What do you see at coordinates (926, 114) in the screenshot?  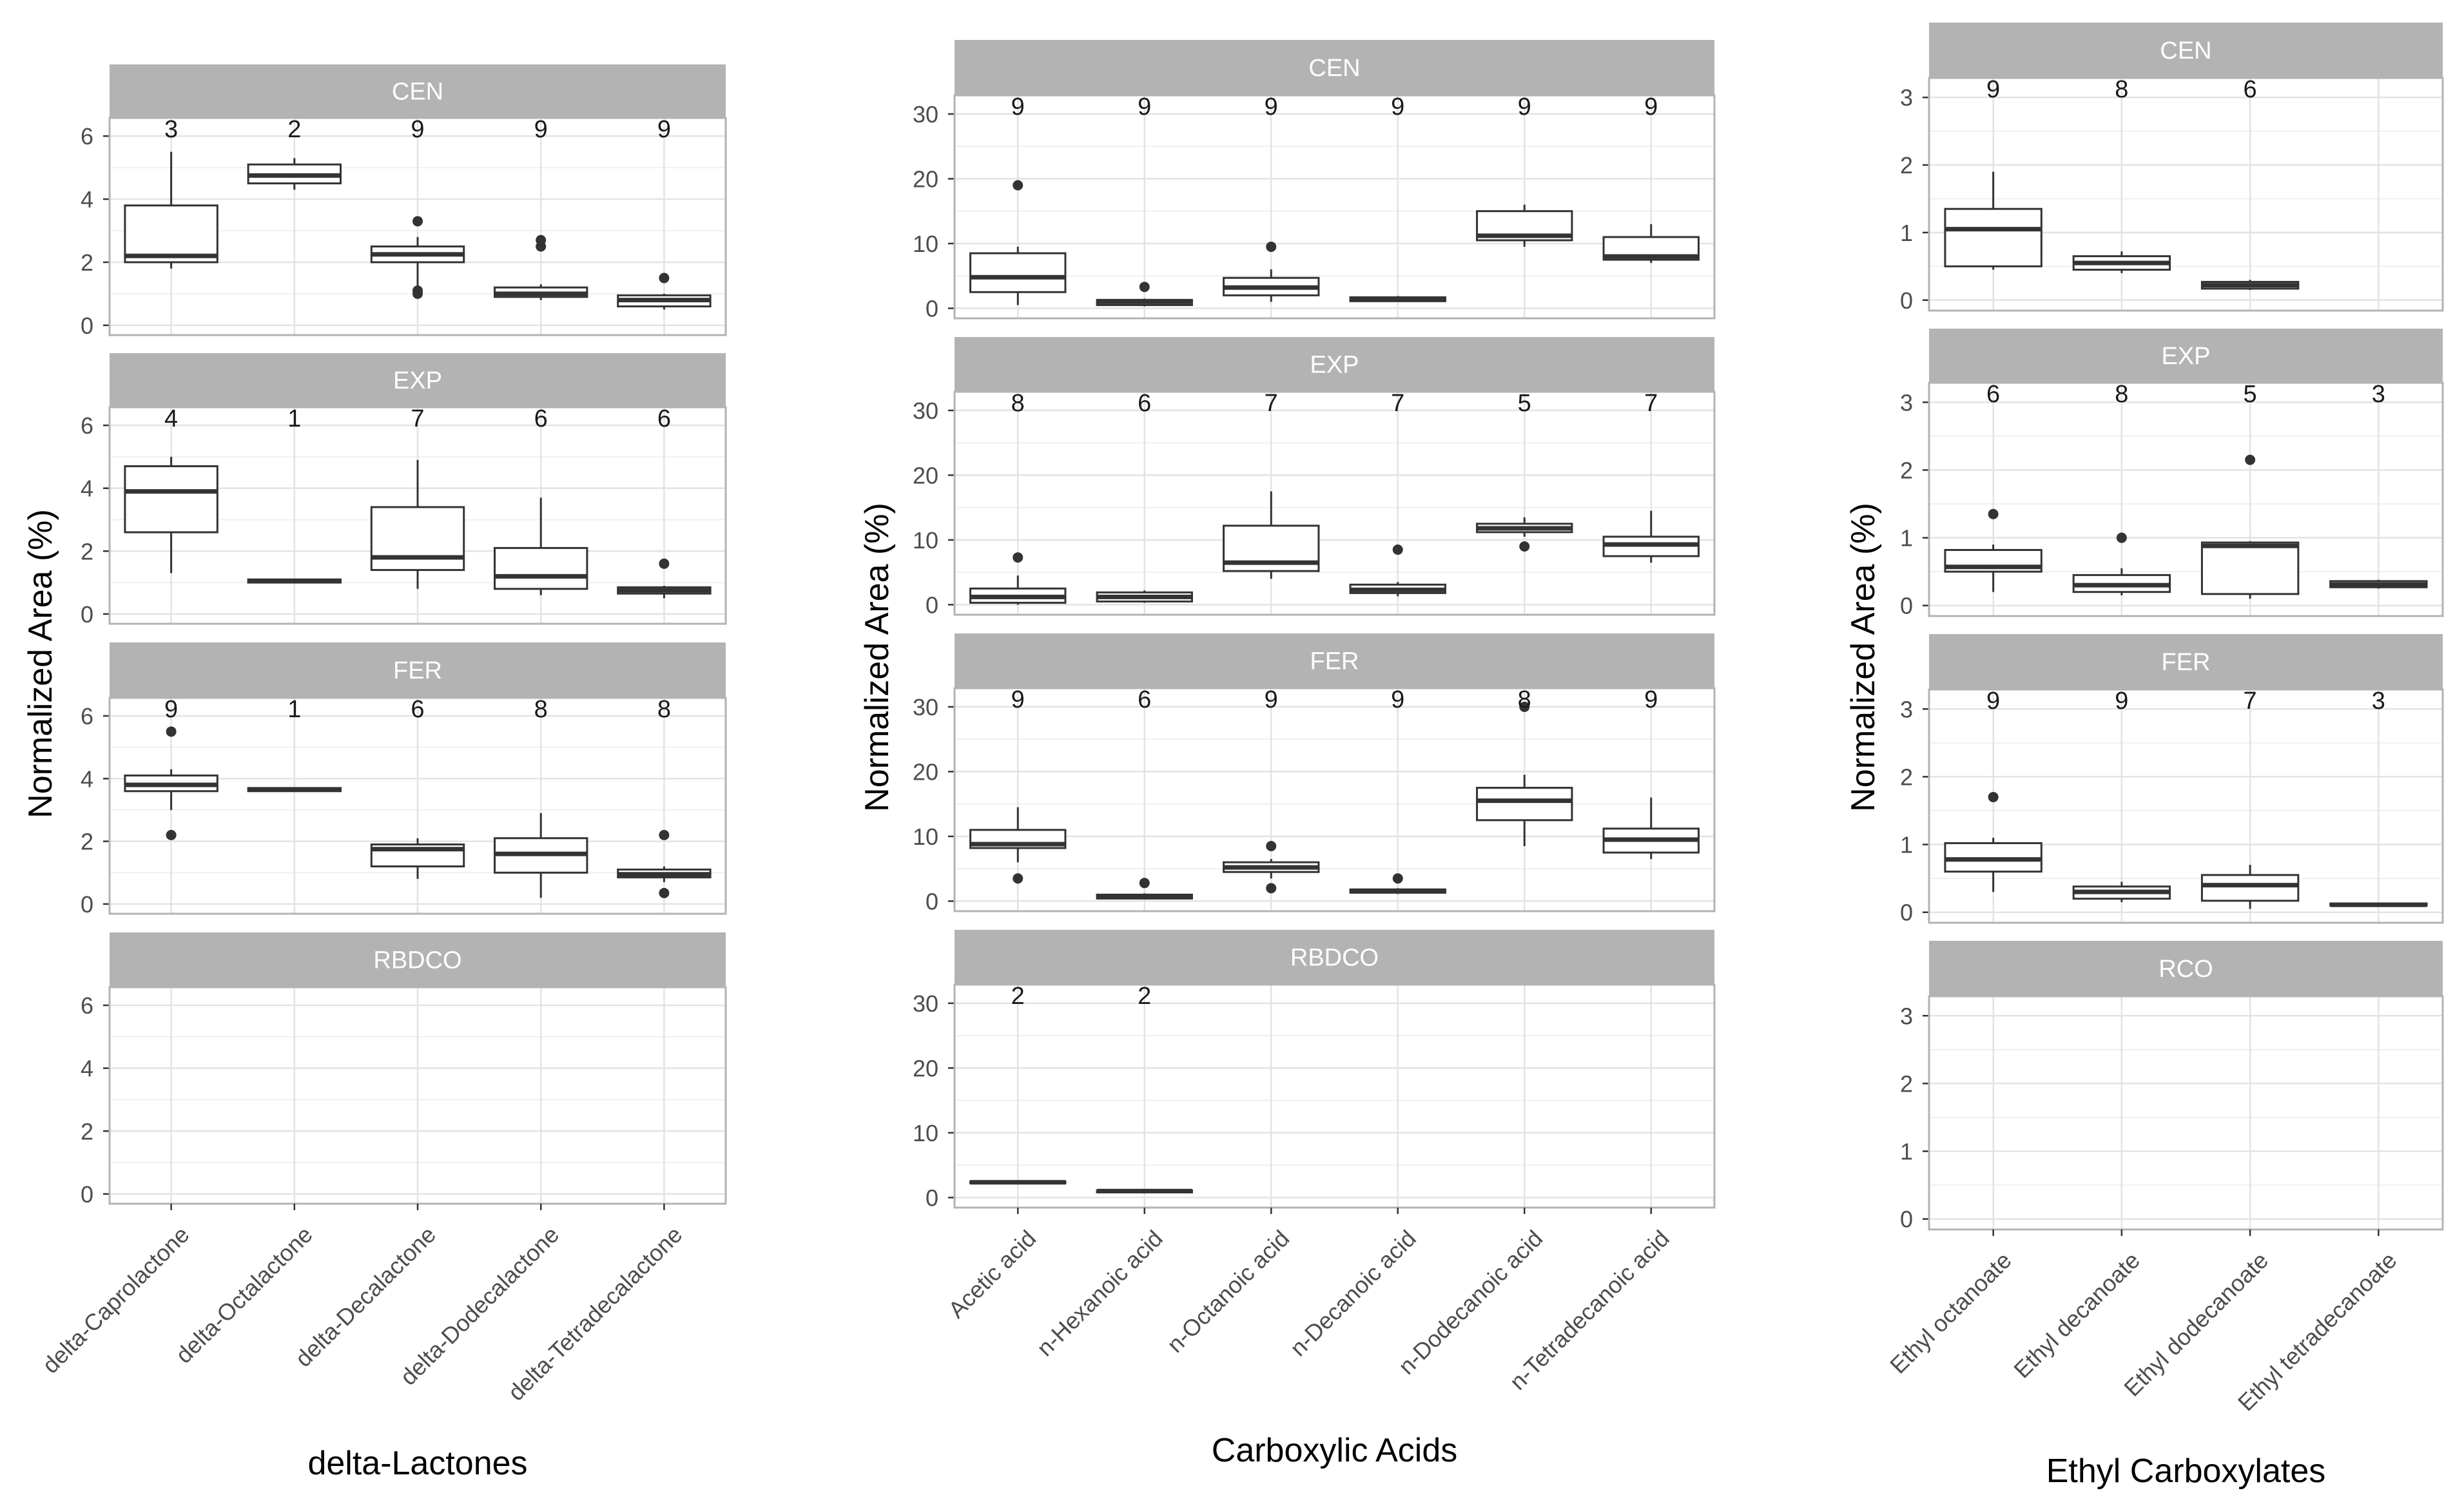 I see `y-tick-label: 30` at bounding box center [926, 114].